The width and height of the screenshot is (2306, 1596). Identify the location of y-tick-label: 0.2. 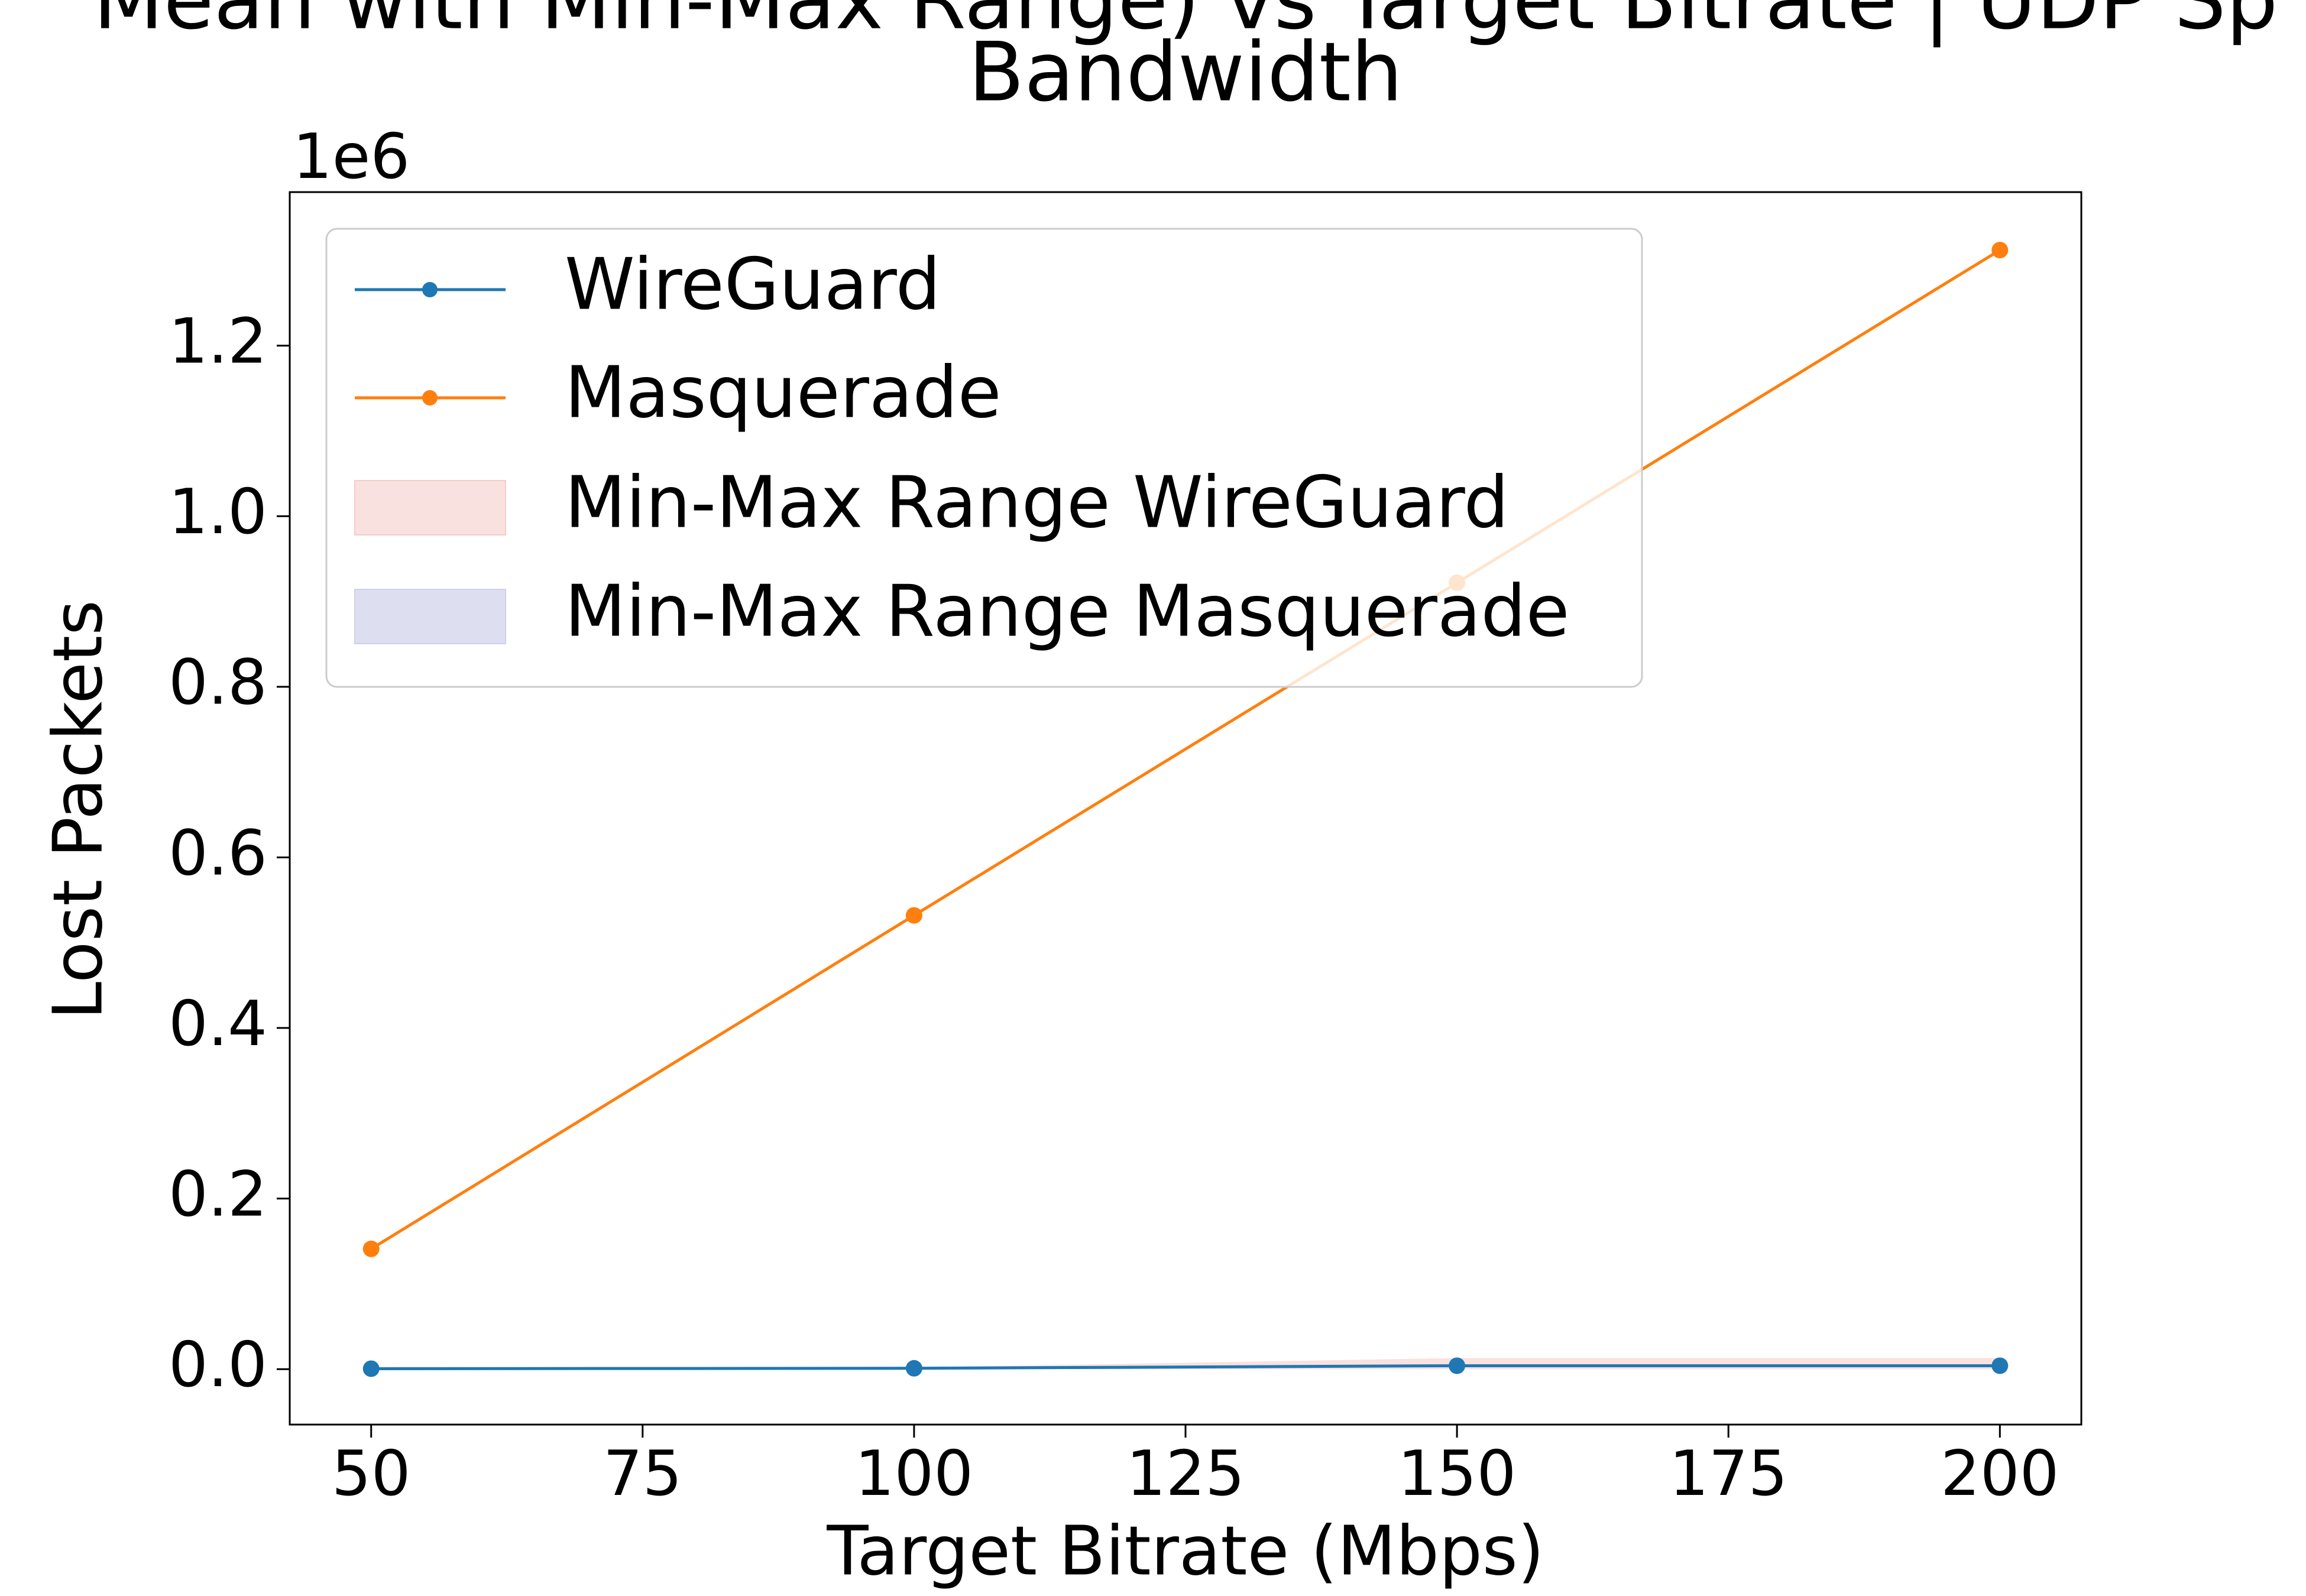
(218, 1194).